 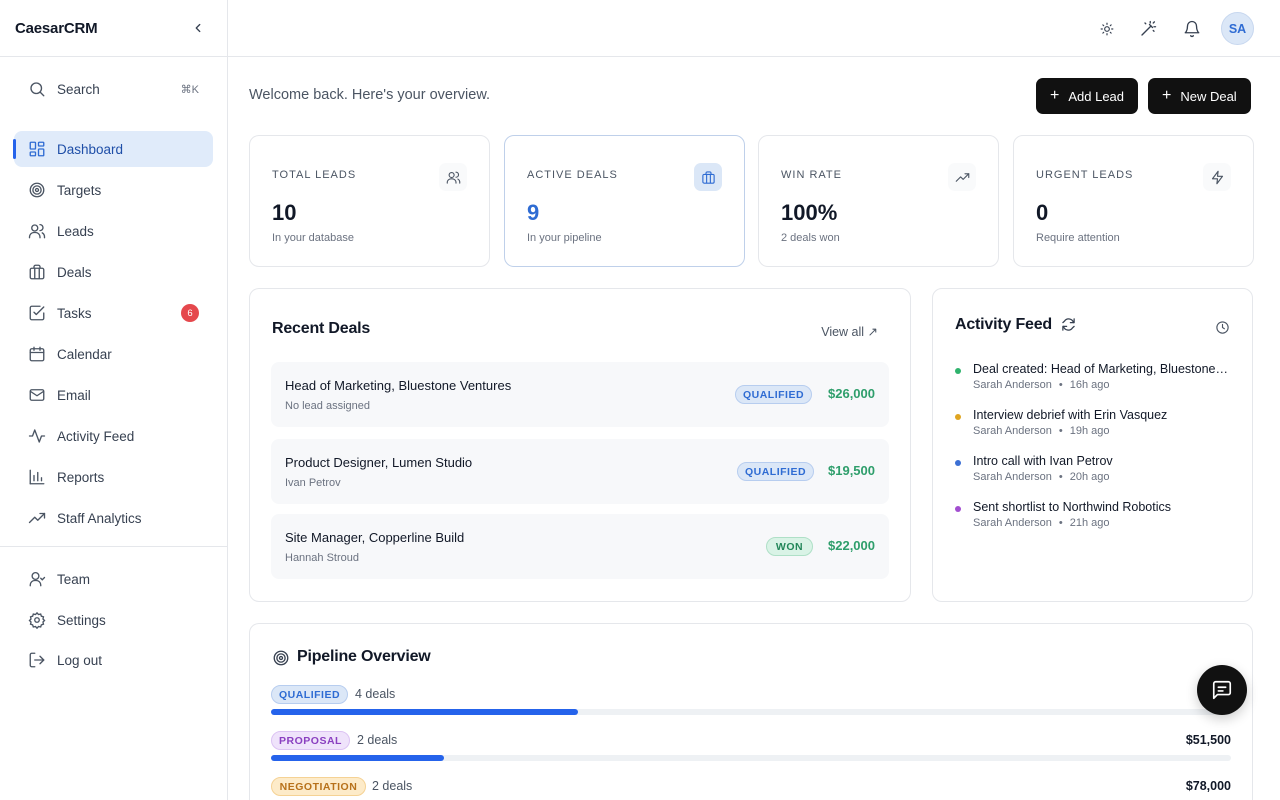 What do you see at coordinates (37, 579) in the screenshot?
I see `user-icon` at bounding box center [37, 579].